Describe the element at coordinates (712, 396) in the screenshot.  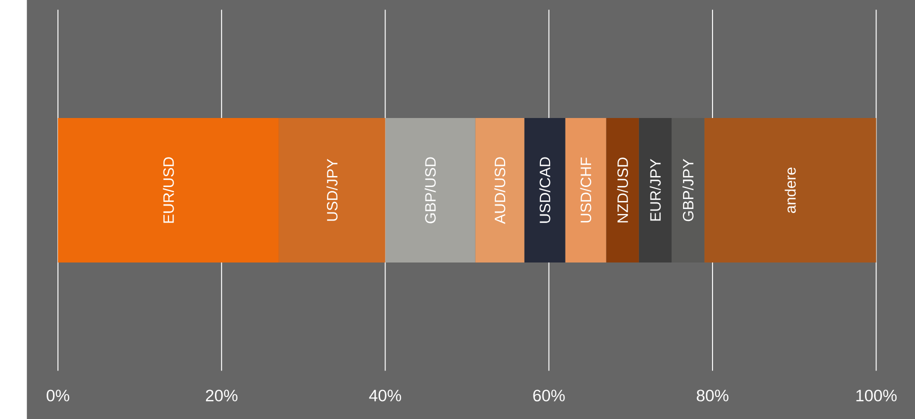
I see `x-tick-label: 80%` at that location.